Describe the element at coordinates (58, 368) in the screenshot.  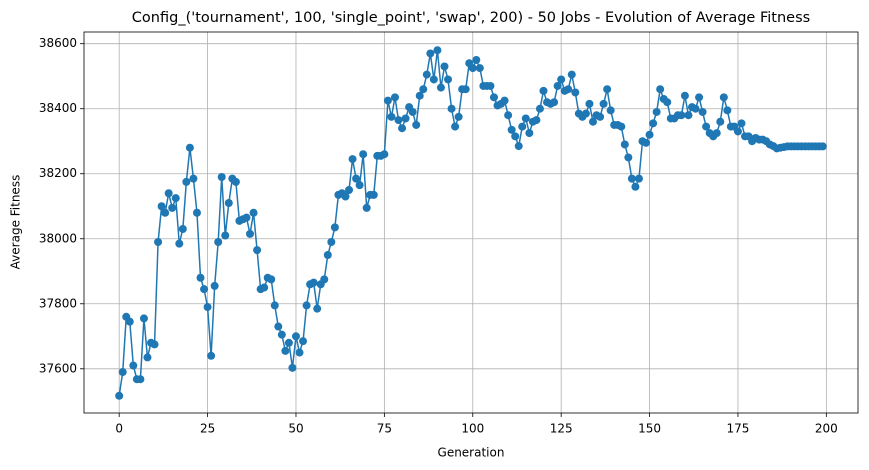
I see `y-tick-label: 37600` at that location.